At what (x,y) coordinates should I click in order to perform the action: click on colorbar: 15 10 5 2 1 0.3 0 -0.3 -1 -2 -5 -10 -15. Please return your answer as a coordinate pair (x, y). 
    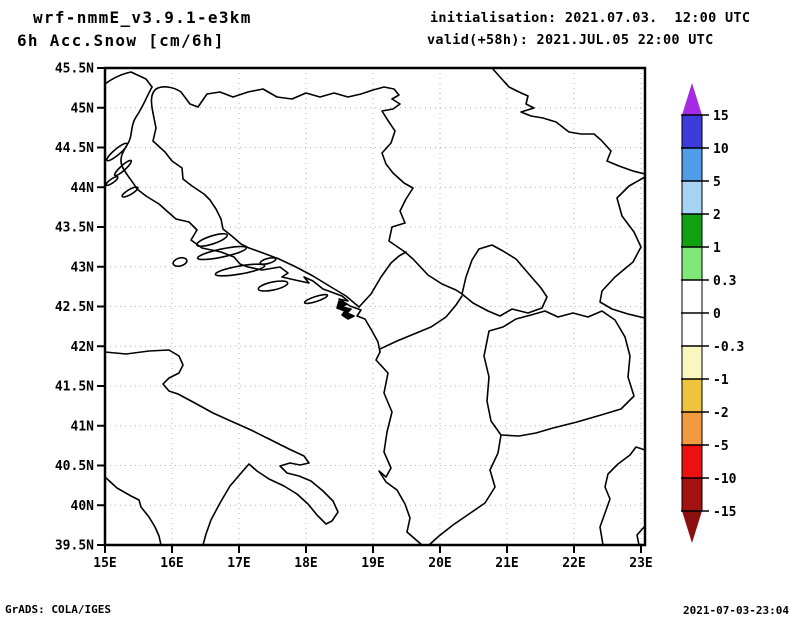
    Looking at the image, I should click on (712, 313).